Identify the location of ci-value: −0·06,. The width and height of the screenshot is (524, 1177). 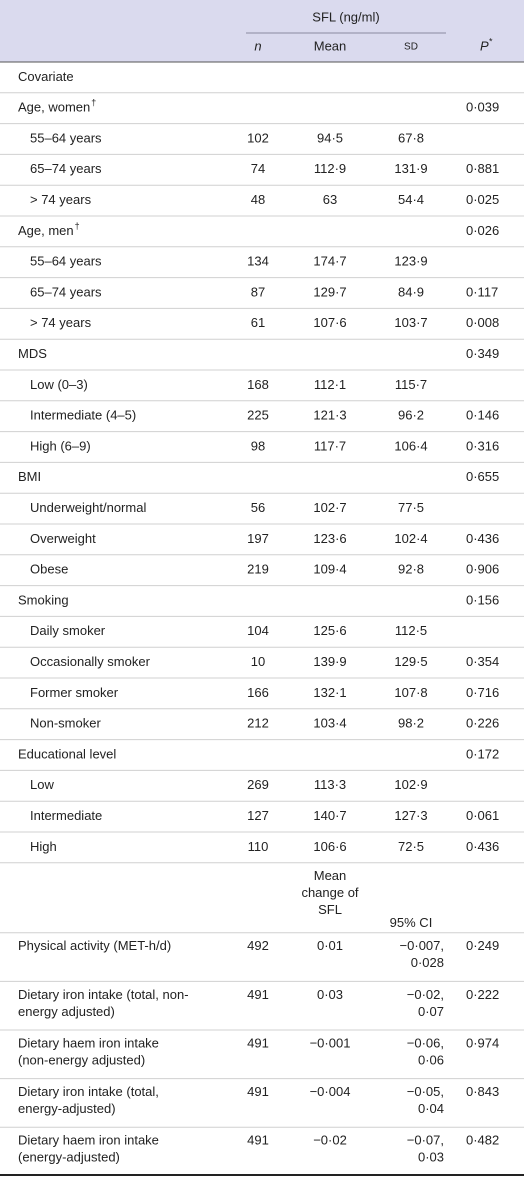
(425, 1042).